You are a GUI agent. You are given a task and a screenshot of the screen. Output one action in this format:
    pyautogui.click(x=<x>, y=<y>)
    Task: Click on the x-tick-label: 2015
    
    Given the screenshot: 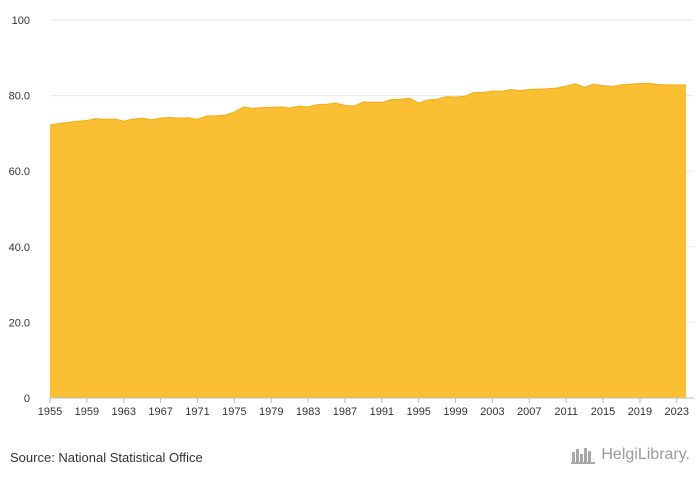 What is the action you would take?
    pyautogui.click(x=603, y=412)
    